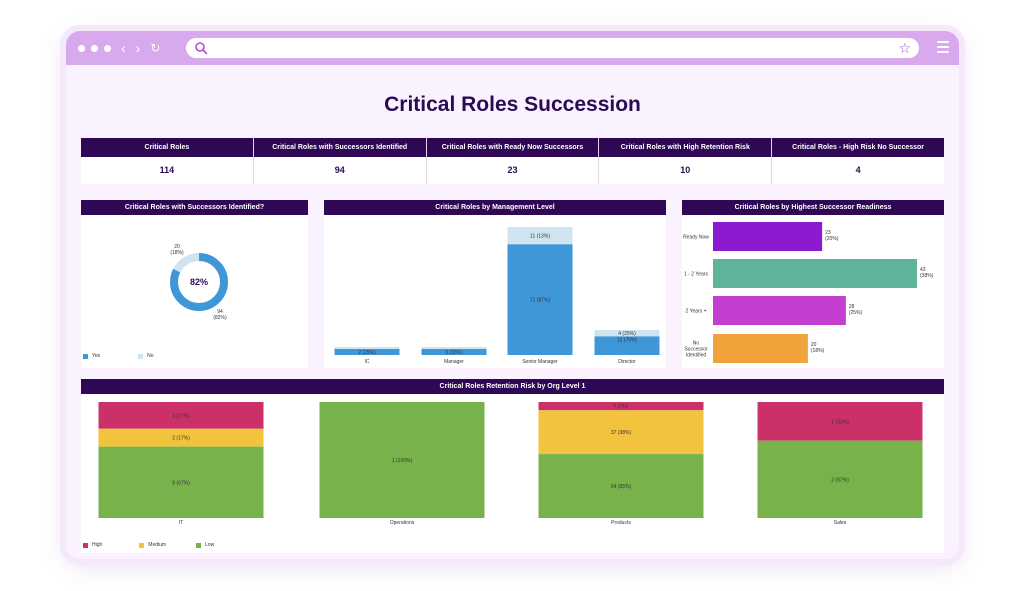  I want to click on donut-chart: 82% 20(18%) 94(82%), so click(199, 282).